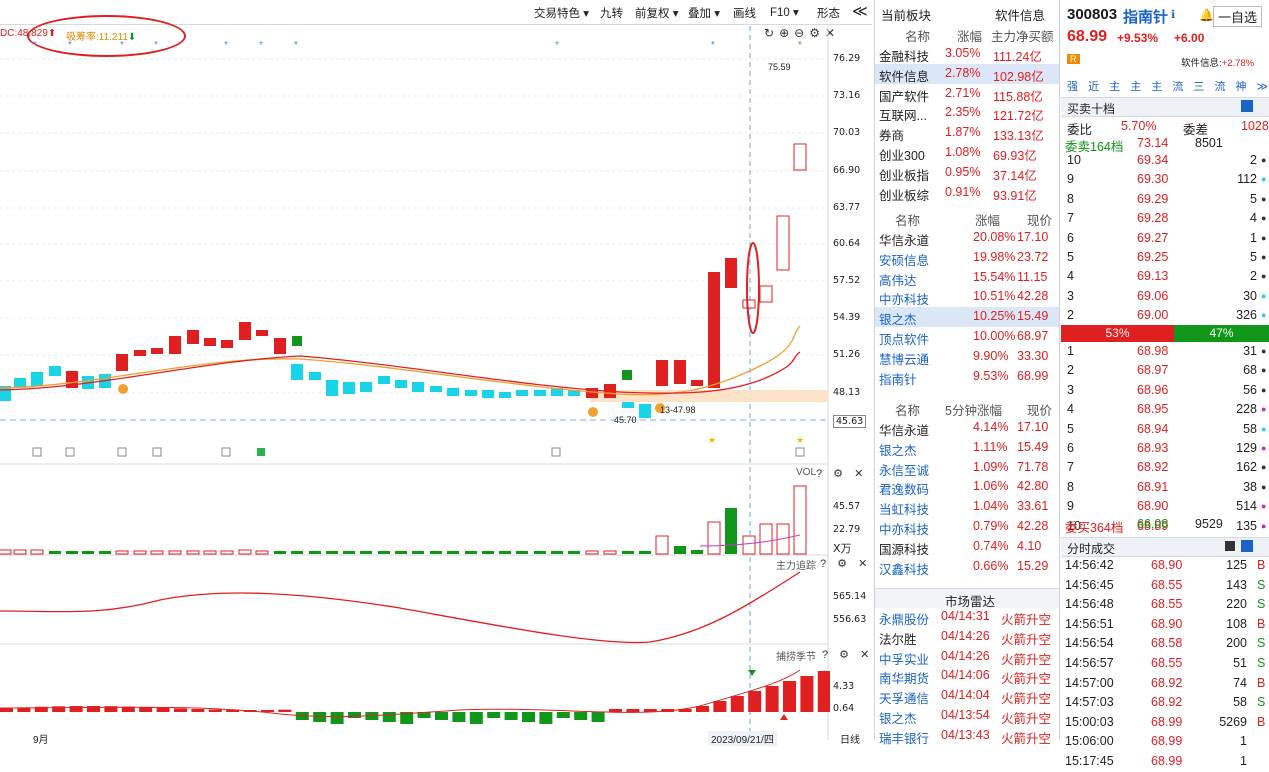  Describe the element at coordinates (1167, 409) in the screenshot. I see `orderbook-level: 4 68.95 228 ●` at that location.